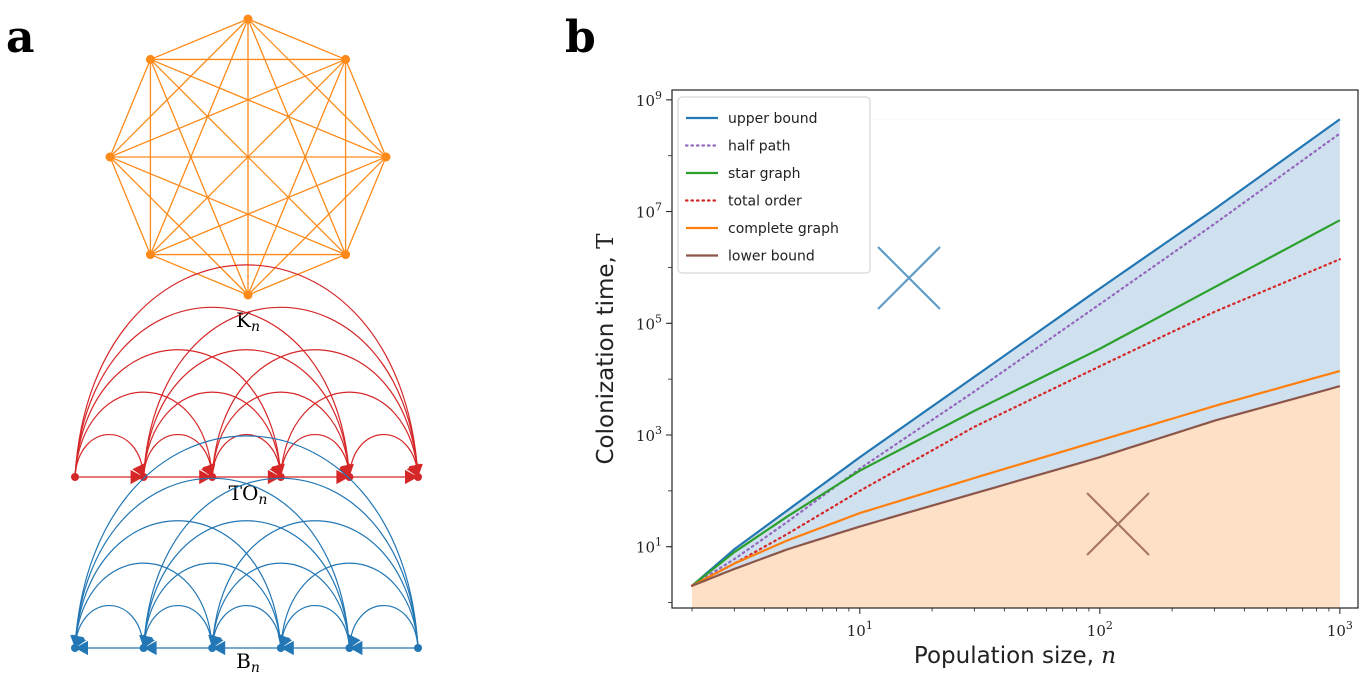 The image size is (1369, 687). I want to click on x-tick-label: 10², so click(1100, 629).